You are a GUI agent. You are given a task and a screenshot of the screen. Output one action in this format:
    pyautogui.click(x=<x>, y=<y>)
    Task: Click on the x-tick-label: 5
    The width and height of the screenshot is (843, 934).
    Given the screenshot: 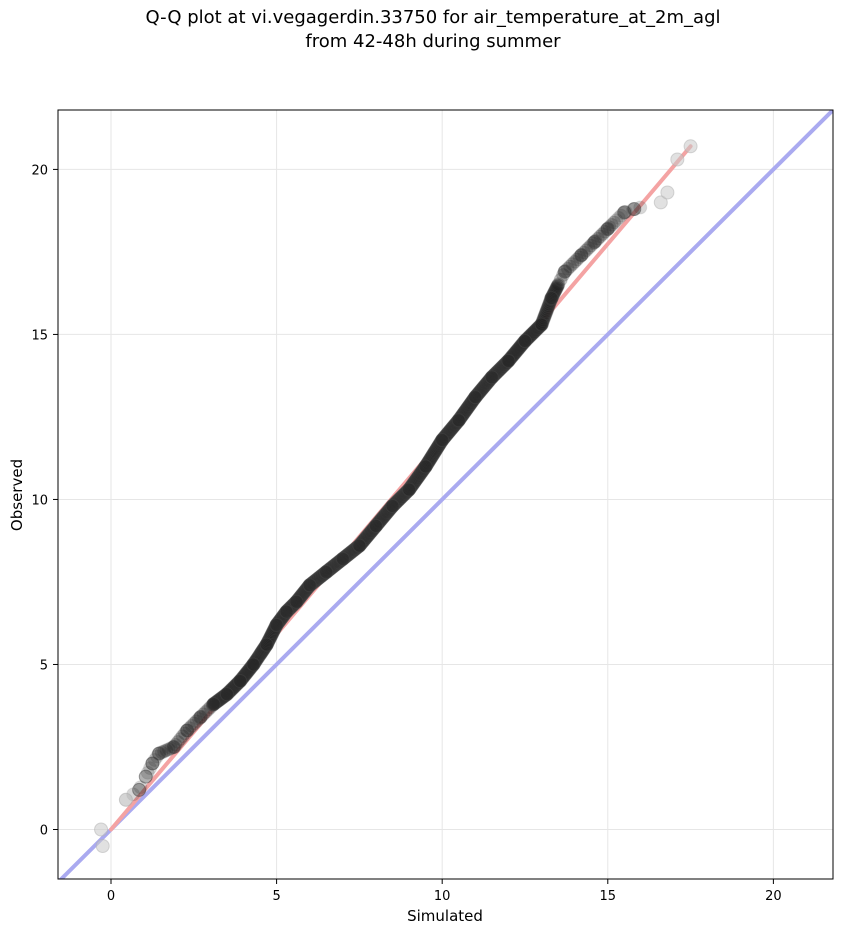 What is the action you would take?
    pyautogui.click(x=276, y=896)
    